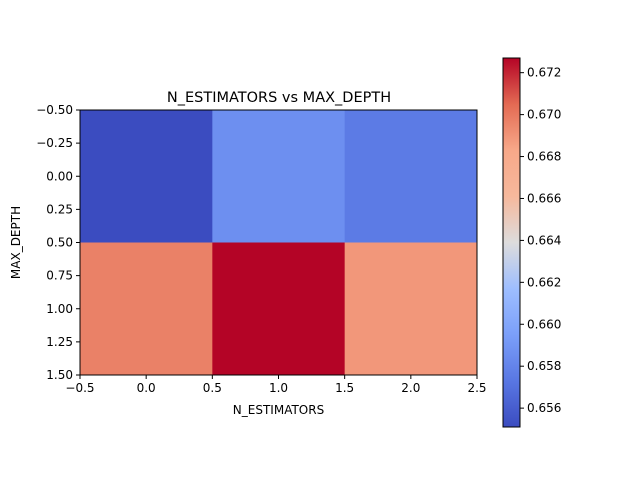 This screenshot has height=480, width=640. I want to click on colorbar, so click(511, 242).